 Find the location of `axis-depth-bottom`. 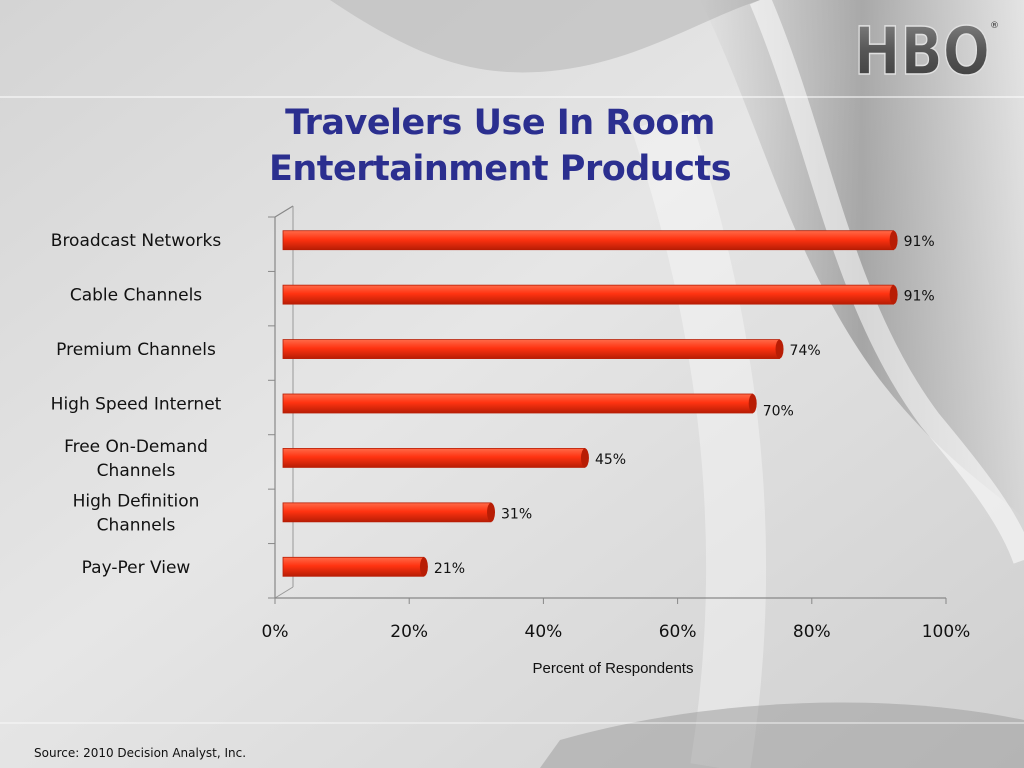

axis-depth-bottom is located at coordinates (284, 592).